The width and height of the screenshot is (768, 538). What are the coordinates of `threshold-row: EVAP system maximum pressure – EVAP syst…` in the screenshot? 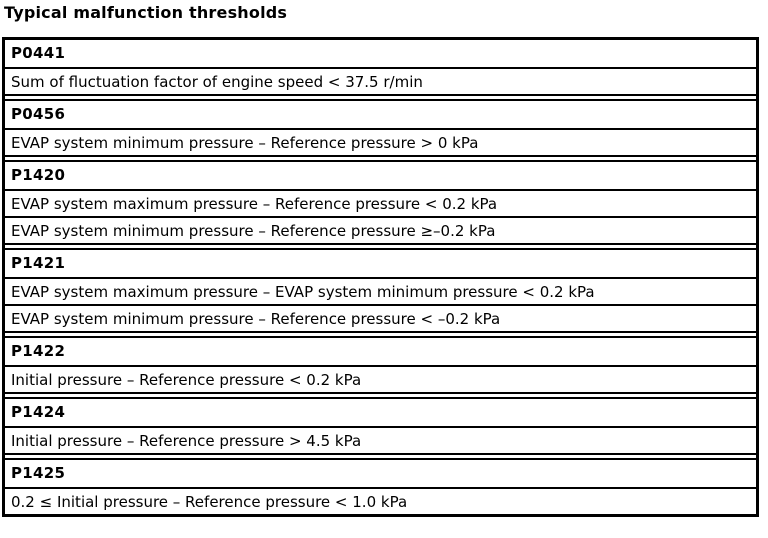 It's located at (380, 290).